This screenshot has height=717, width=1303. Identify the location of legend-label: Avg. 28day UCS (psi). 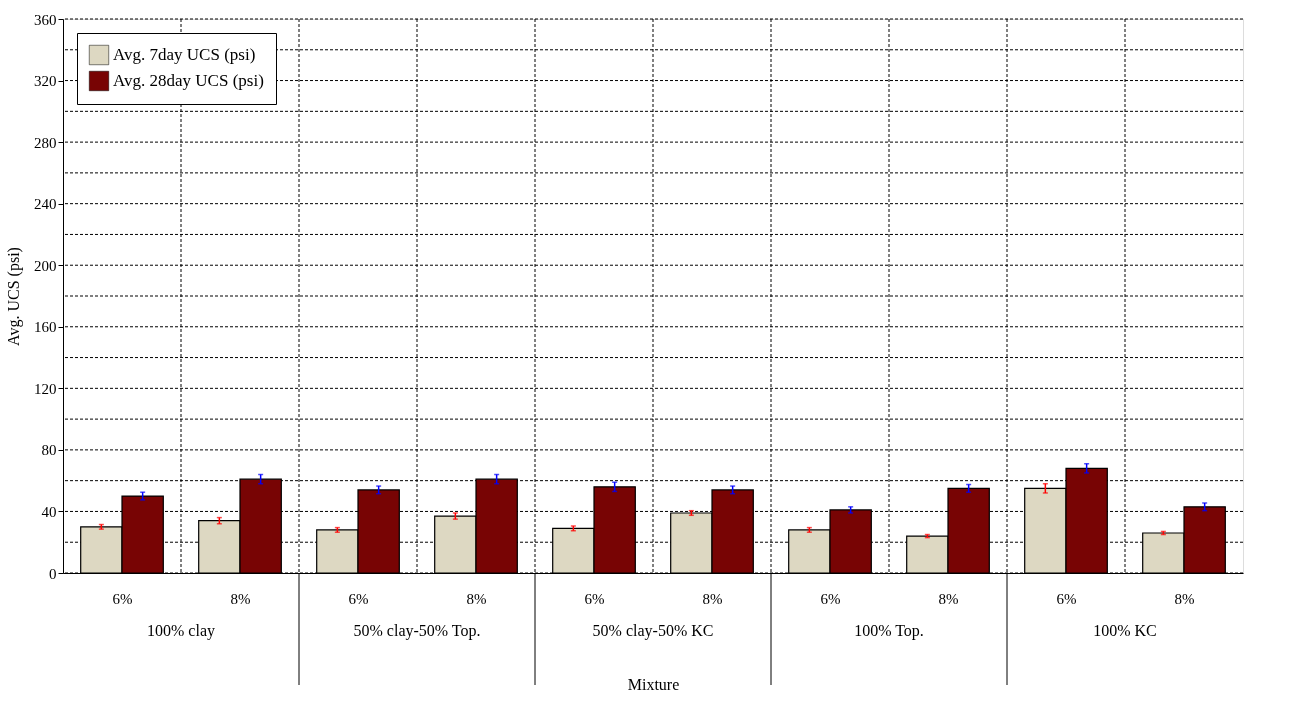
(188, 80).